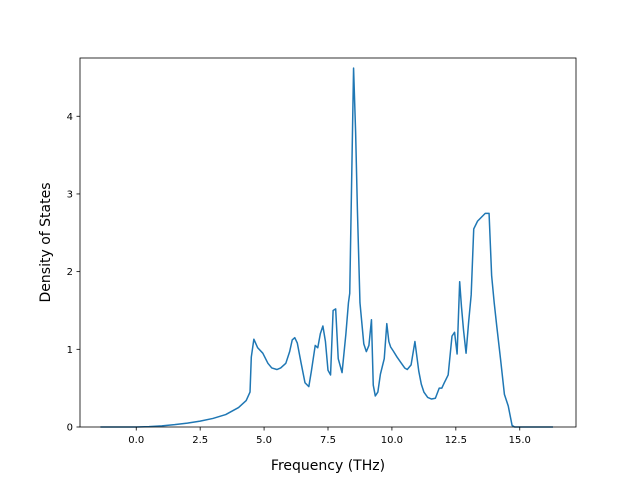 This screenshot has width=640, height=480. Describe the element at coordinates (328, 466) in the screenshot. I see `x-axis-label: Frequency (THz)` at that location.